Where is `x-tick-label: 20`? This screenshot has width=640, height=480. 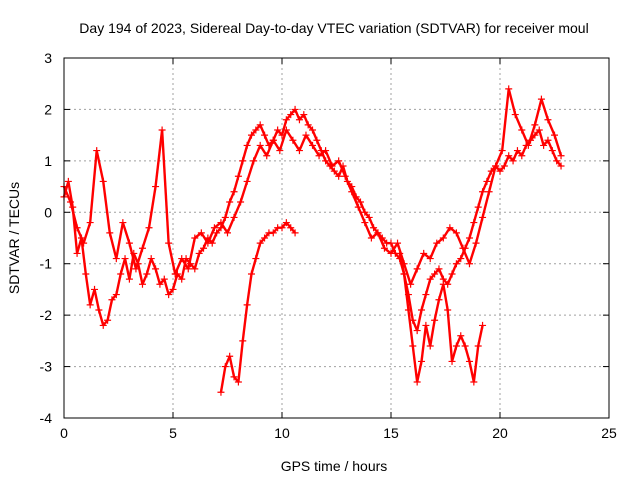
x-tick-label: 20 is located at coordinates (500, 433).